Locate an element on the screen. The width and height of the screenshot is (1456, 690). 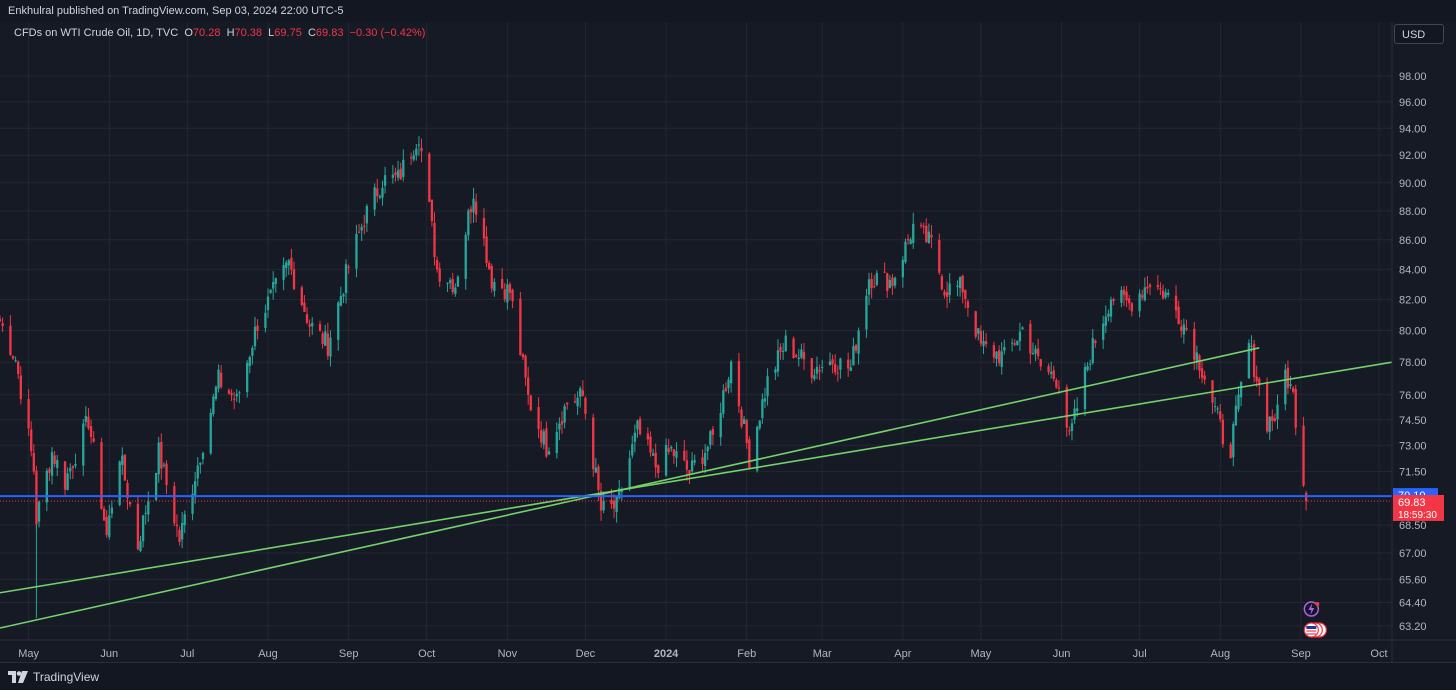
y-tick-label: 80.00 is located at coordinates (1413, 331).